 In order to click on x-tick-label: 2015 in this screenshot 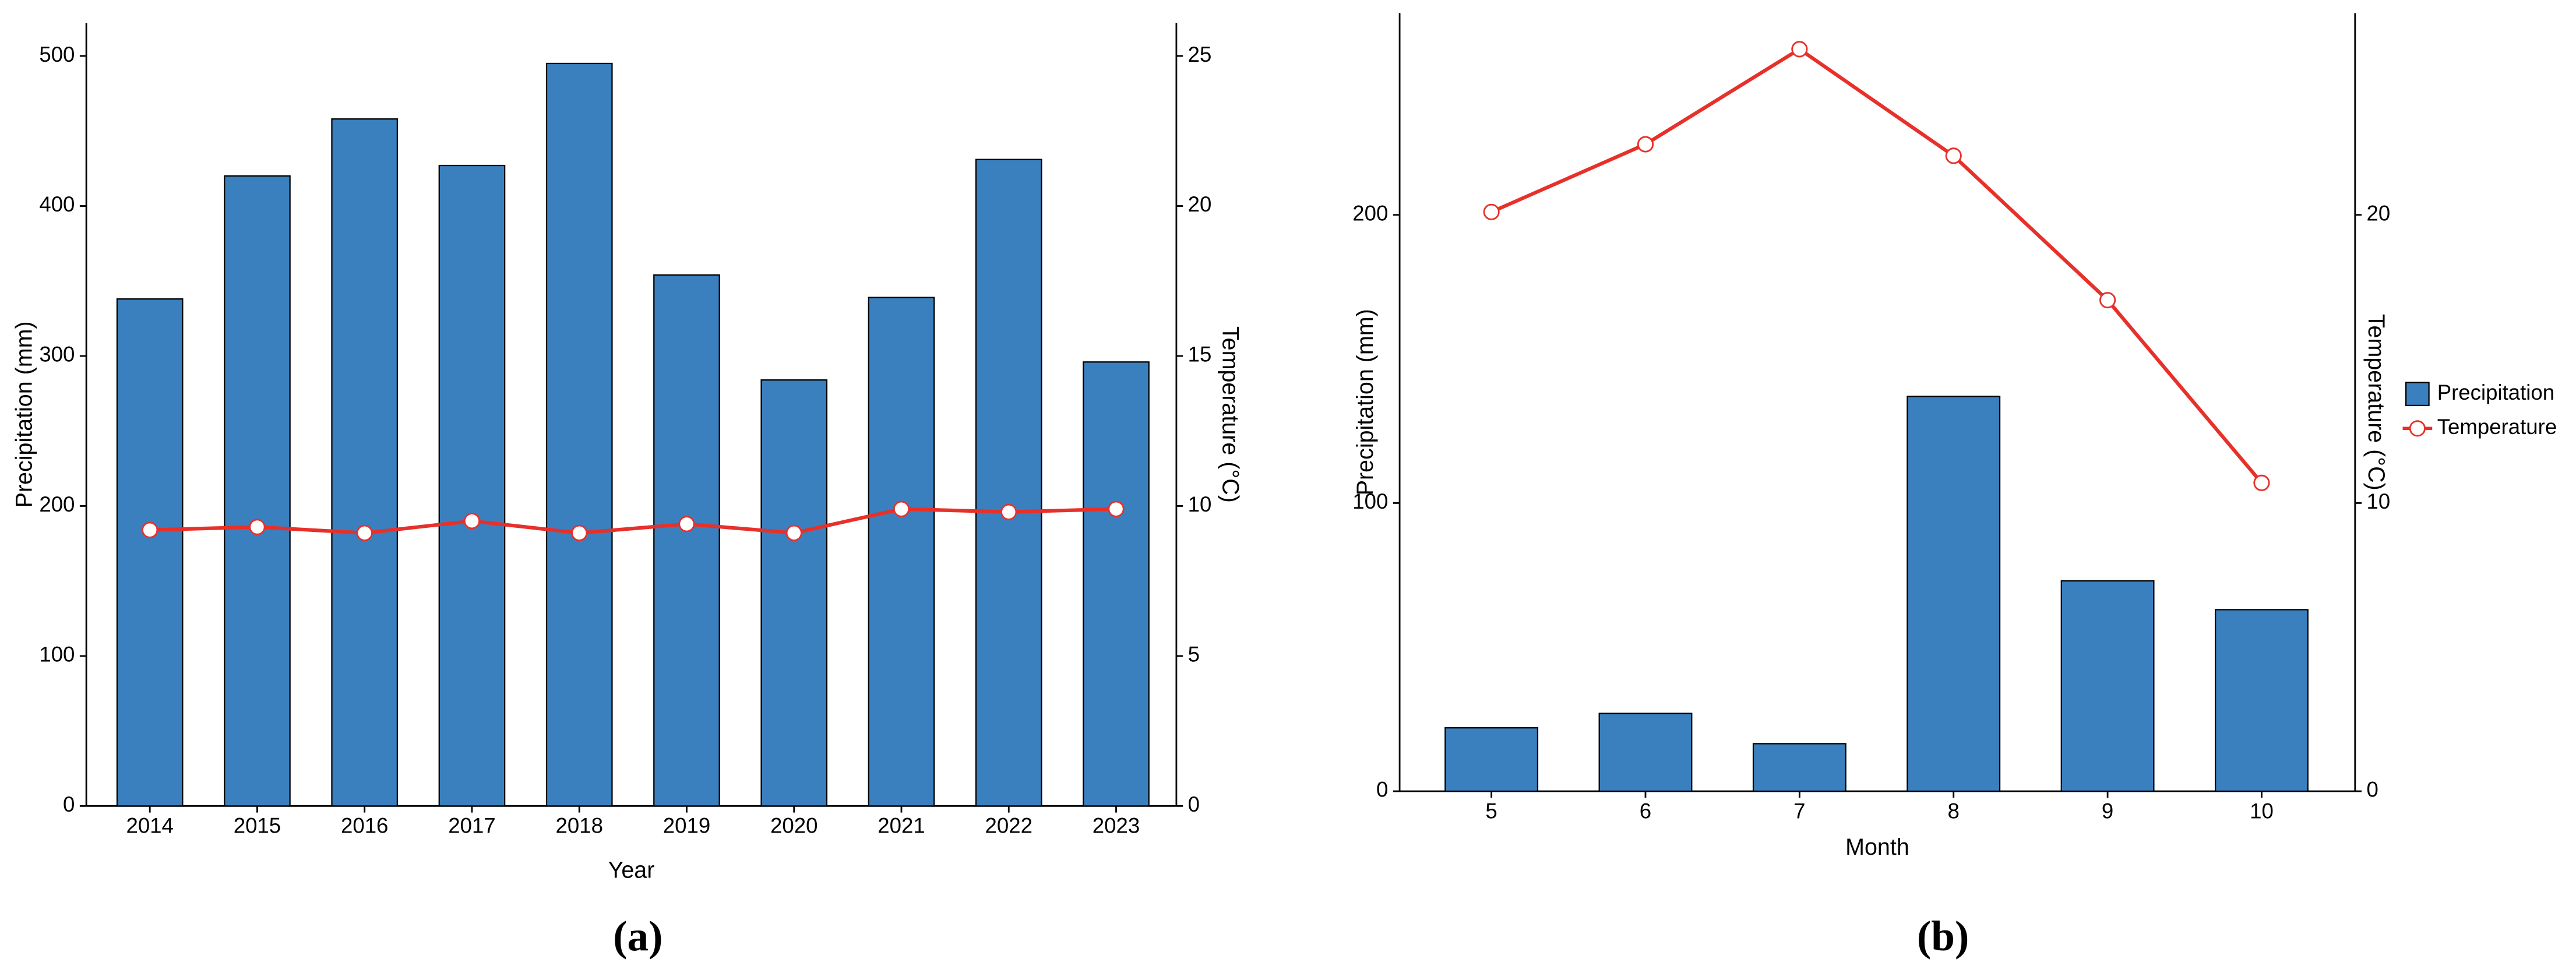, I will do `click(257, 826)`.